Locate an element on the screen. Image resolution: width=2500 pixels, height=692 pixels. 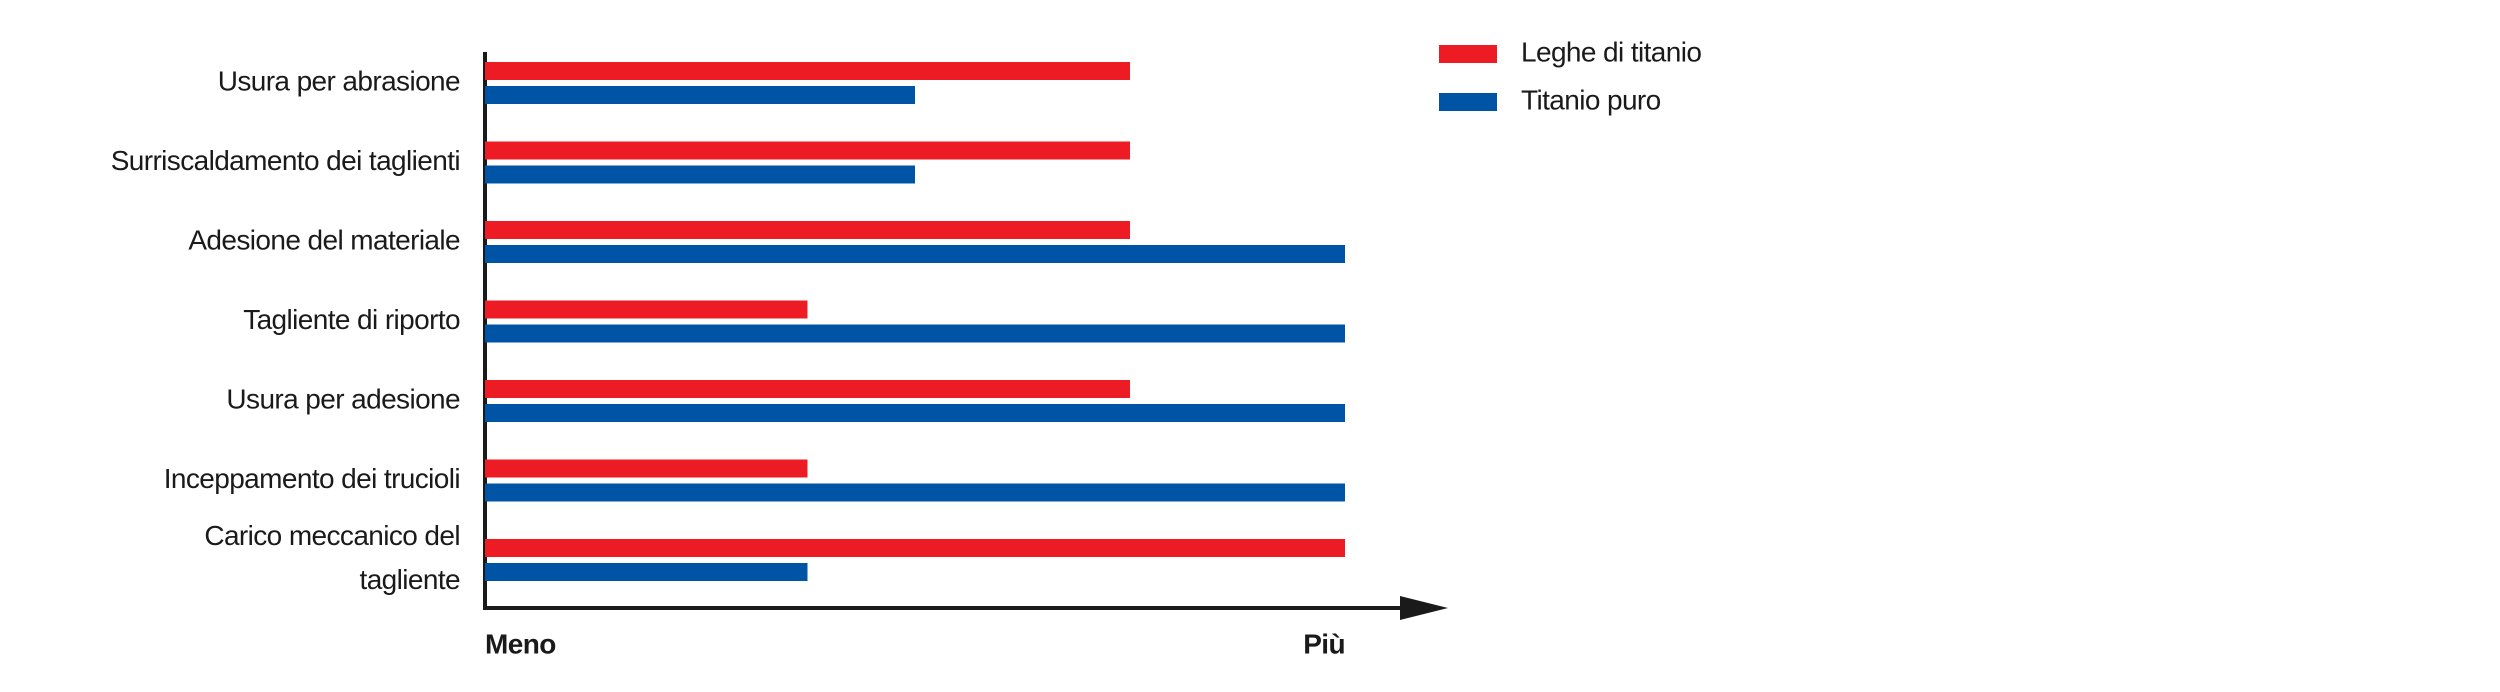
y-tick-label: Usura per abrasione is located at coordinates (339, 80).